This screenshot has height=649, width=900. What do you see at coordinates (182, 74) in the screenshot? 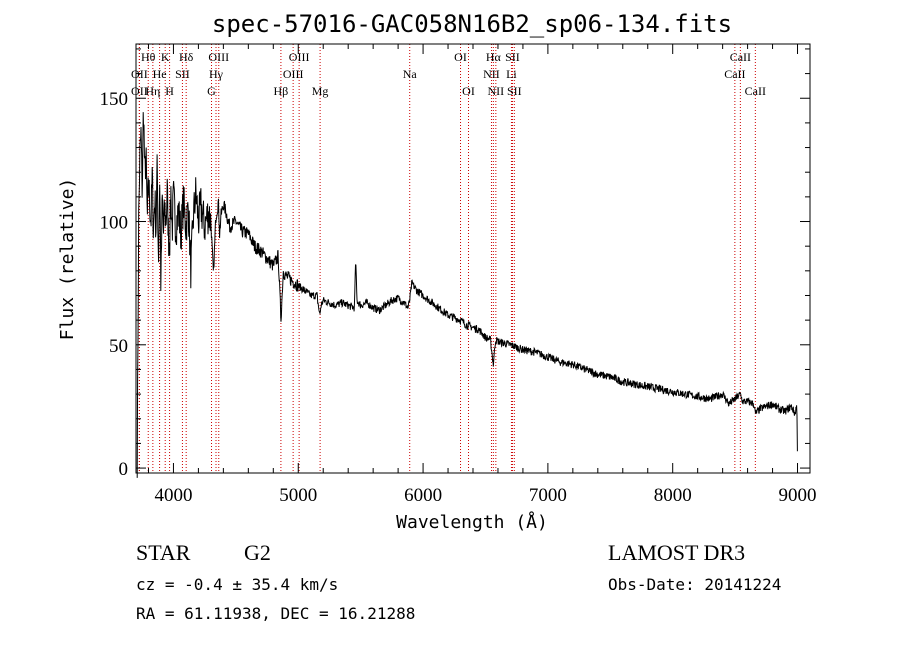
I see `marker-label-7: SII` at bounding box center [182, 74].